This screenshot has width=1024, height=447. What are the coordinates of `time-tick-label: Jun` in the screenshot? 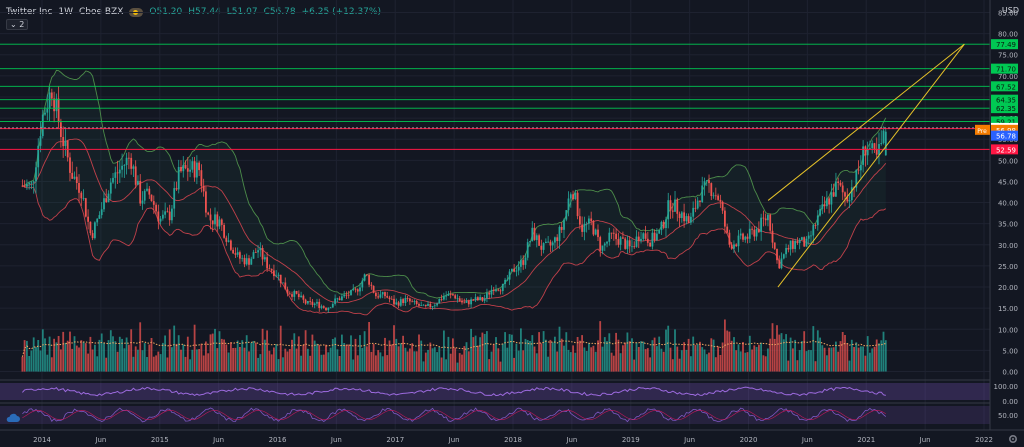 It's located at (571, 440).